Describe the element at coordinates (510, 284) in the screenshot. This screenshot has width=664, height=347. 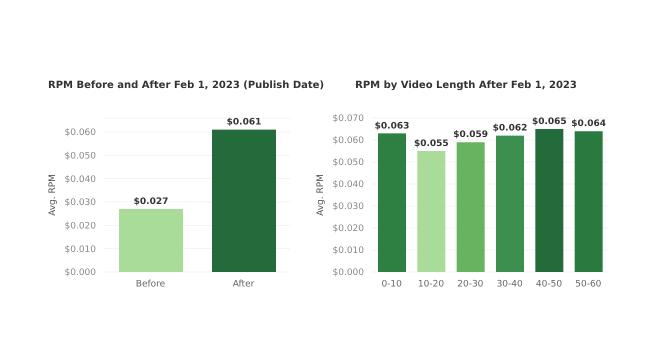
I see `x-tick-label: 30-40` at that location.